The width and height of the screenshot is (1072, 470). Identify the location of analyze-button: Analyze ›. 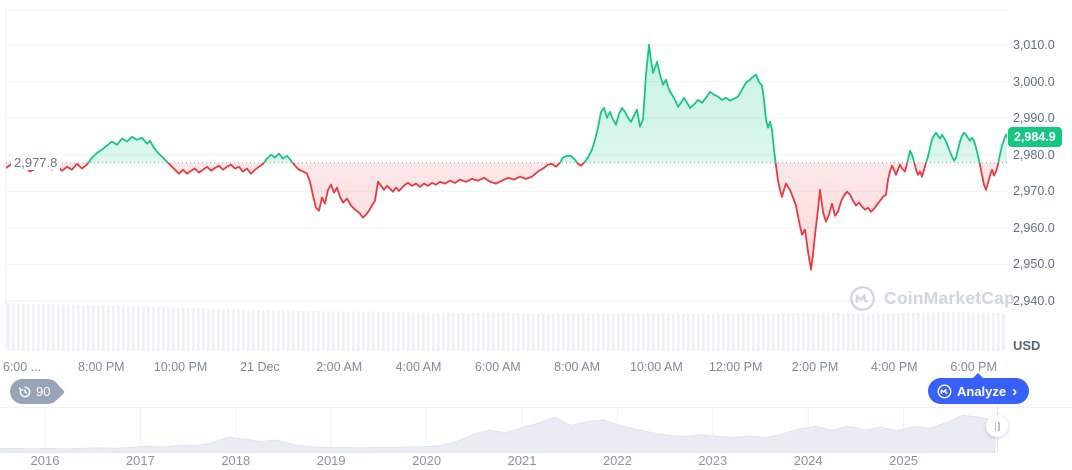
(979, 388).